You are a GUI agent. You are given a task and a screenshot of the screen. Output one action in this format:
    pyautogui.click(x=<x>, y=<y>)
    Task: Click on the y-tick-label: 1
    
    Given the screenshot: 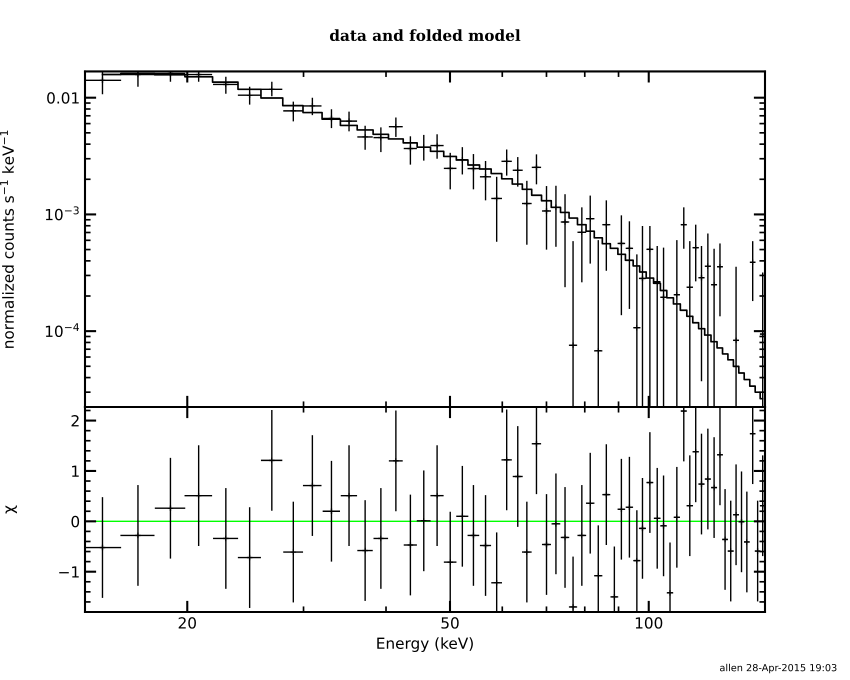 What is the action you would take?
    pyautogui.click(x=75, y=471)
    